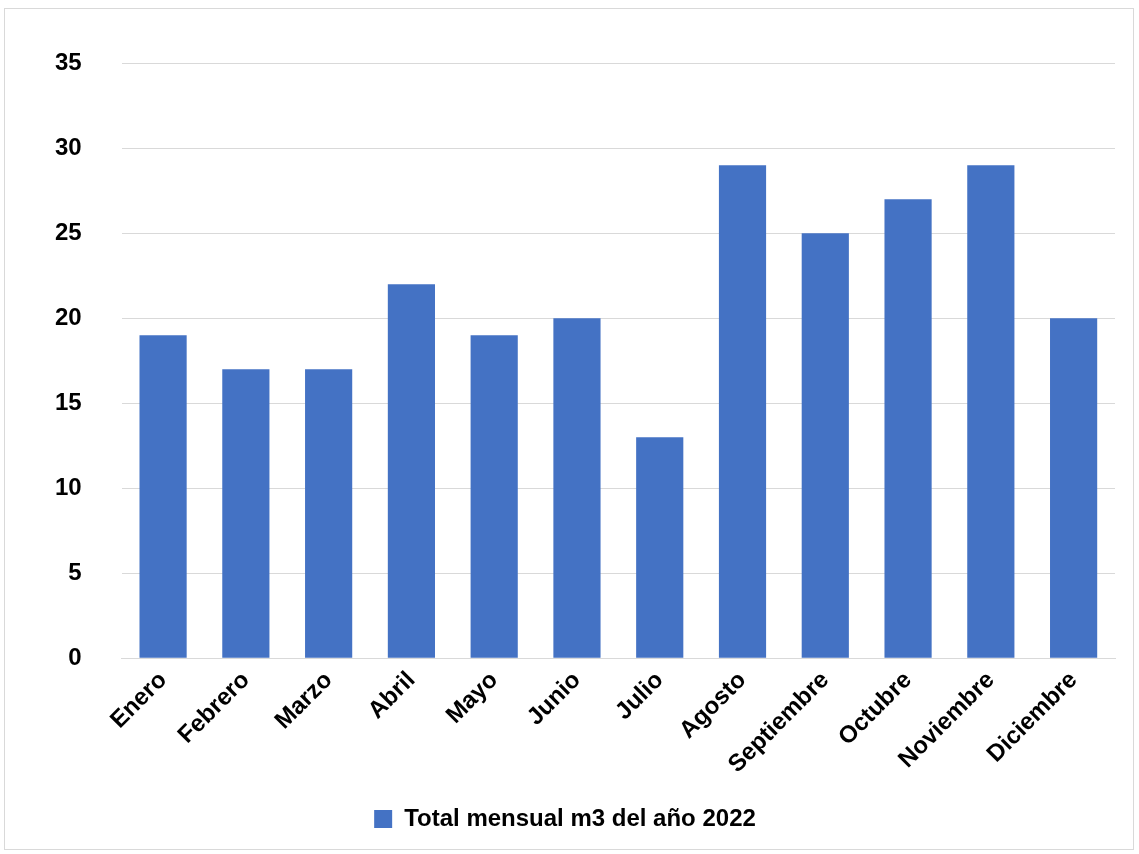 Image resolution: width=1139 pixels, height=854 pixels. Describe the element at coordinates (68, 401) in the screenshot. I see `y-tick-label: 15` at that location.